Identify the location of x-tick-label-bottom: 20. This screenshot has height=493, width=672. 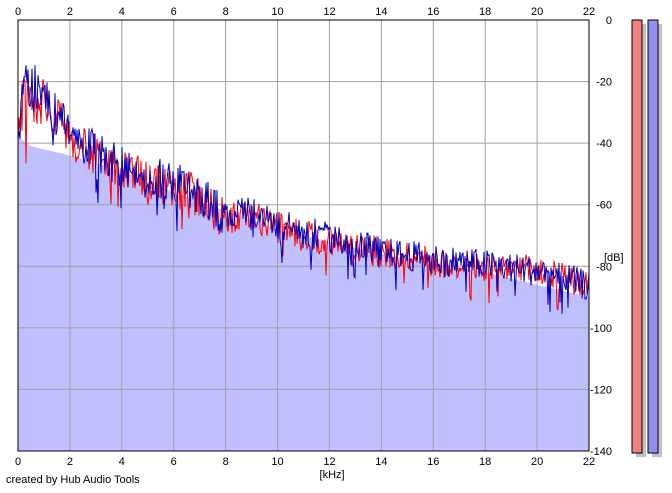
(537, 462).